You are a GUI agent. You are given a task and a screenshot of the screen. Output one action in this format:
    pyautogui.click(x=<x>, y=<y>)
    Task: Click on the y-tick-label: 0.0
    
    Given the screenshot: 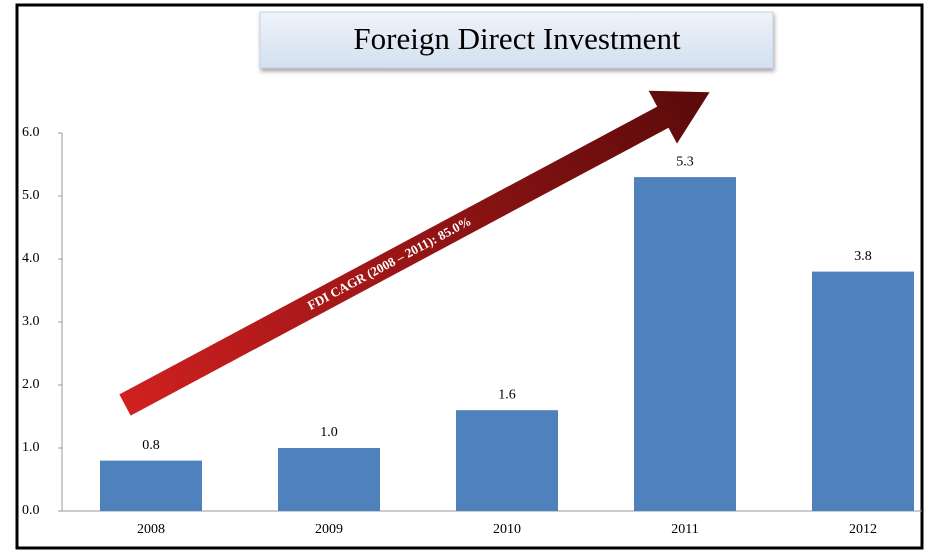 What is the action you would take?
    pyautogui.click(x=31, y=510)
    